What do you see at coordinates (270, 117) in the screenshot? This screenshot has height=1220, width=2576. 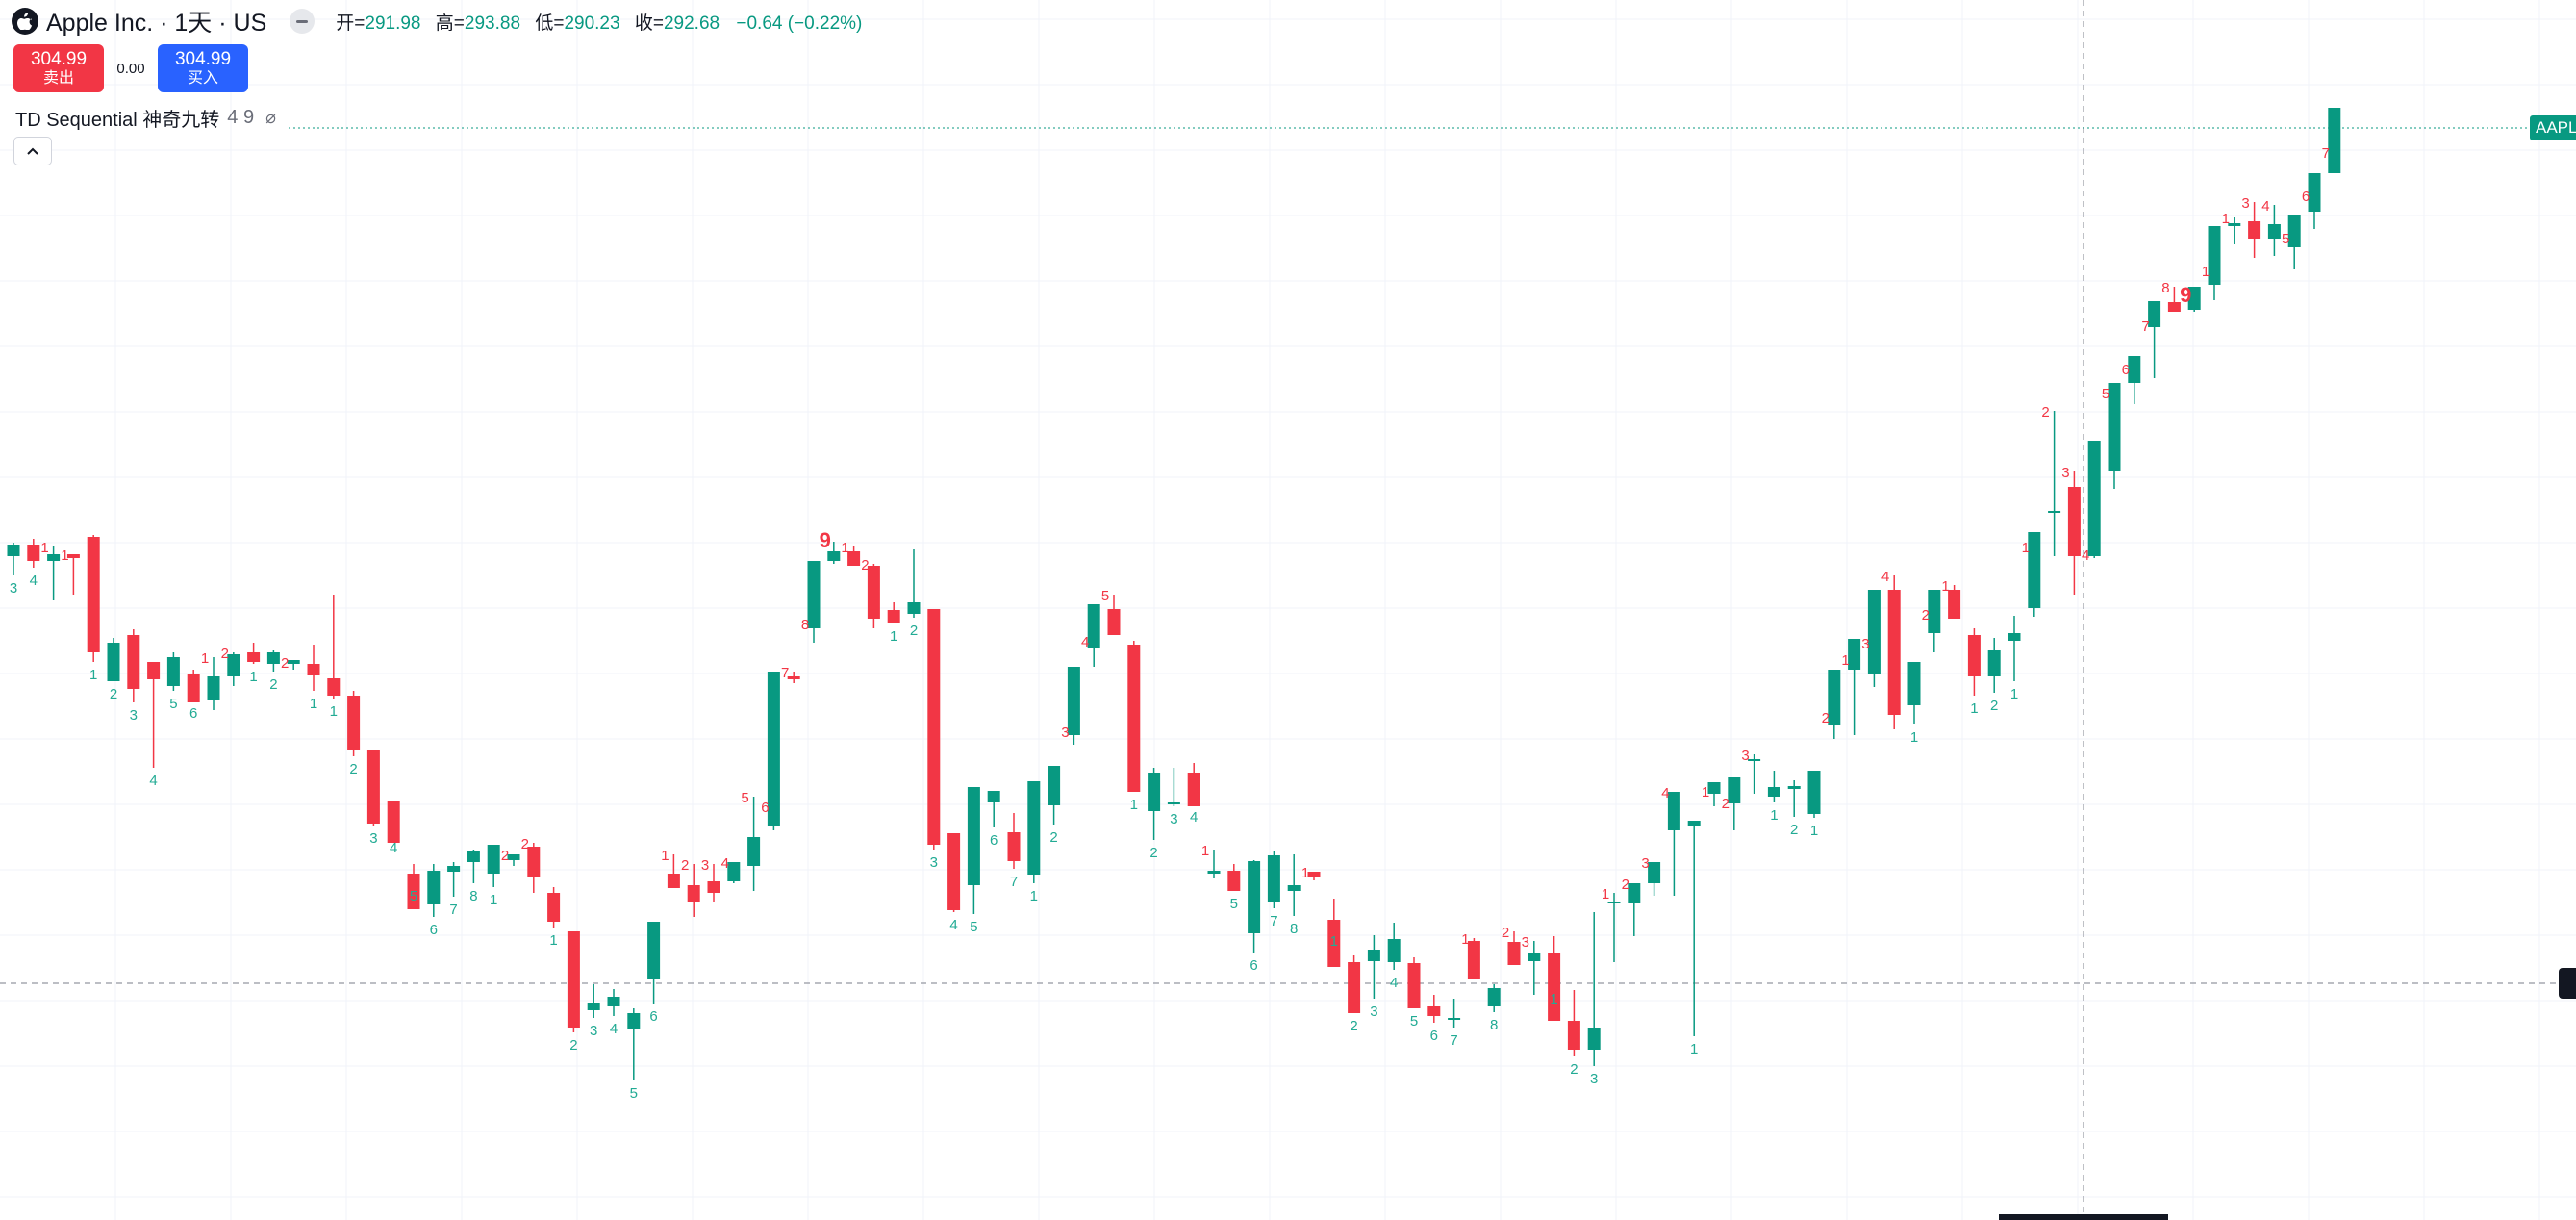 I see `hide-icon: ⌀` at bounding box center [270, 117].